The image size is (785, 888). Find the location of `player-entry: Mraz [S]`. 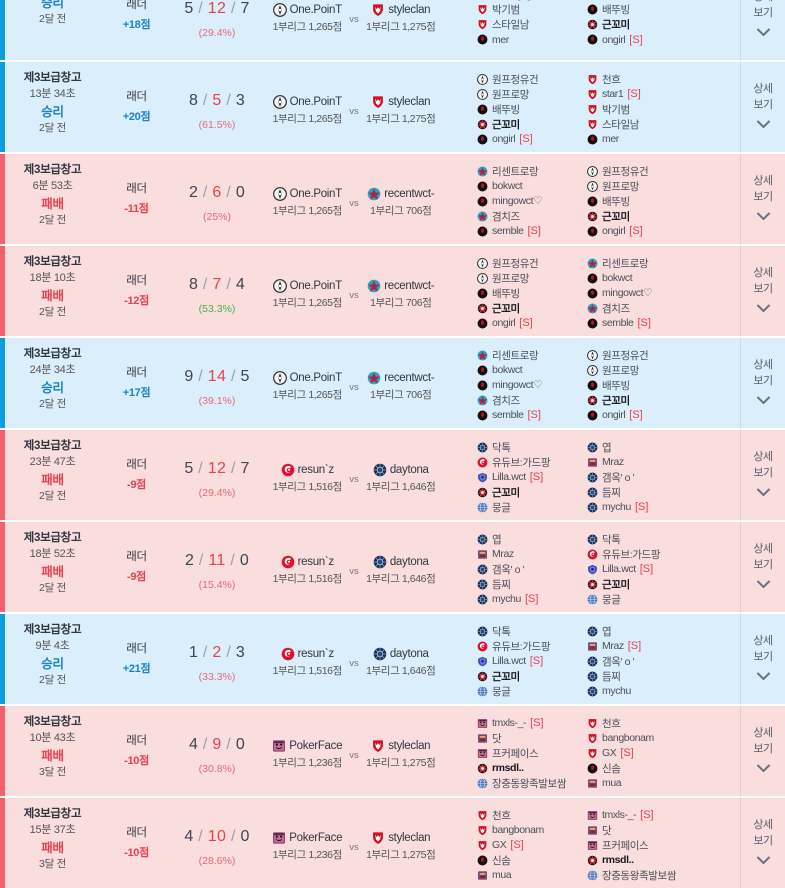

player-entry: Mraz [S] is located at coordinates (642, 646).